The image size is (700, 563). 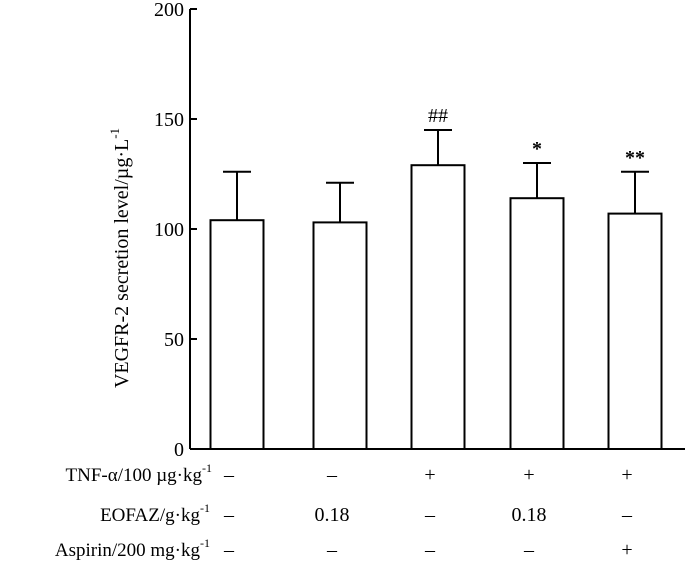 I want to click on condition-cell-3-2: –, so click(x=332, y=550).